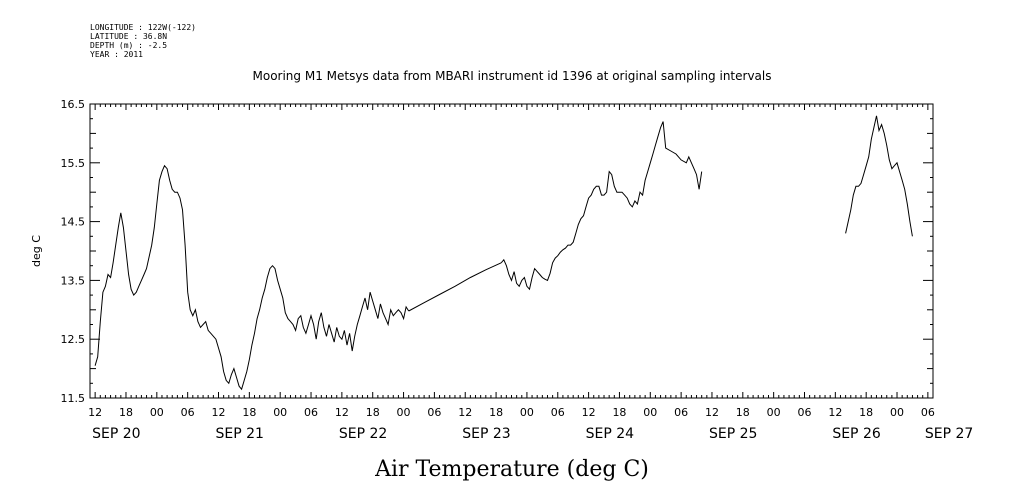 The height and width of the screenshot is (504, 1009). I want to click on meta-longitude: LONGITUDE : 122W(-122), so click(143, 27).